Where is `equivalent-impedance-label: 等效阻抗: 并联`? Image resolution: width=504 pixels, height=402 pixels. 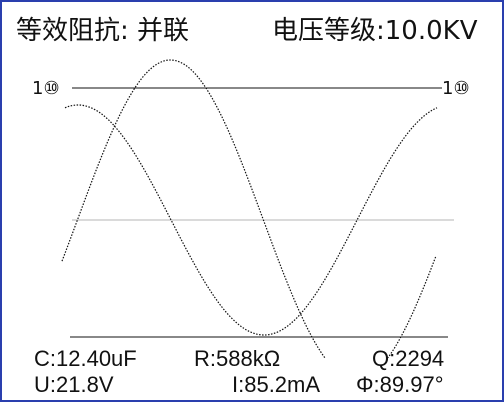 equivalent-impedance-label: 等效阻抗: 并联 is located at coordinates (103, 31).